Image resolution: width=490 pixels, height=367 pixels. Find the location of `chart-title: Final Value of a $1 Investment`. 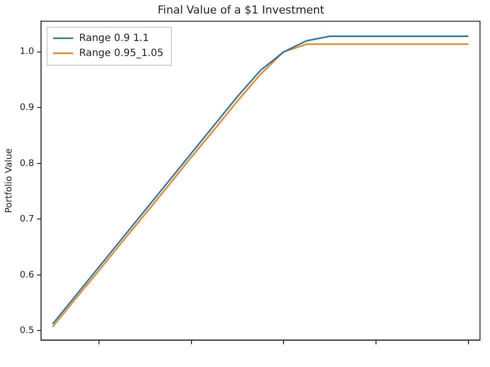

chart-title: Final Value of a $1 Investment is located at coordinates (242, 9).